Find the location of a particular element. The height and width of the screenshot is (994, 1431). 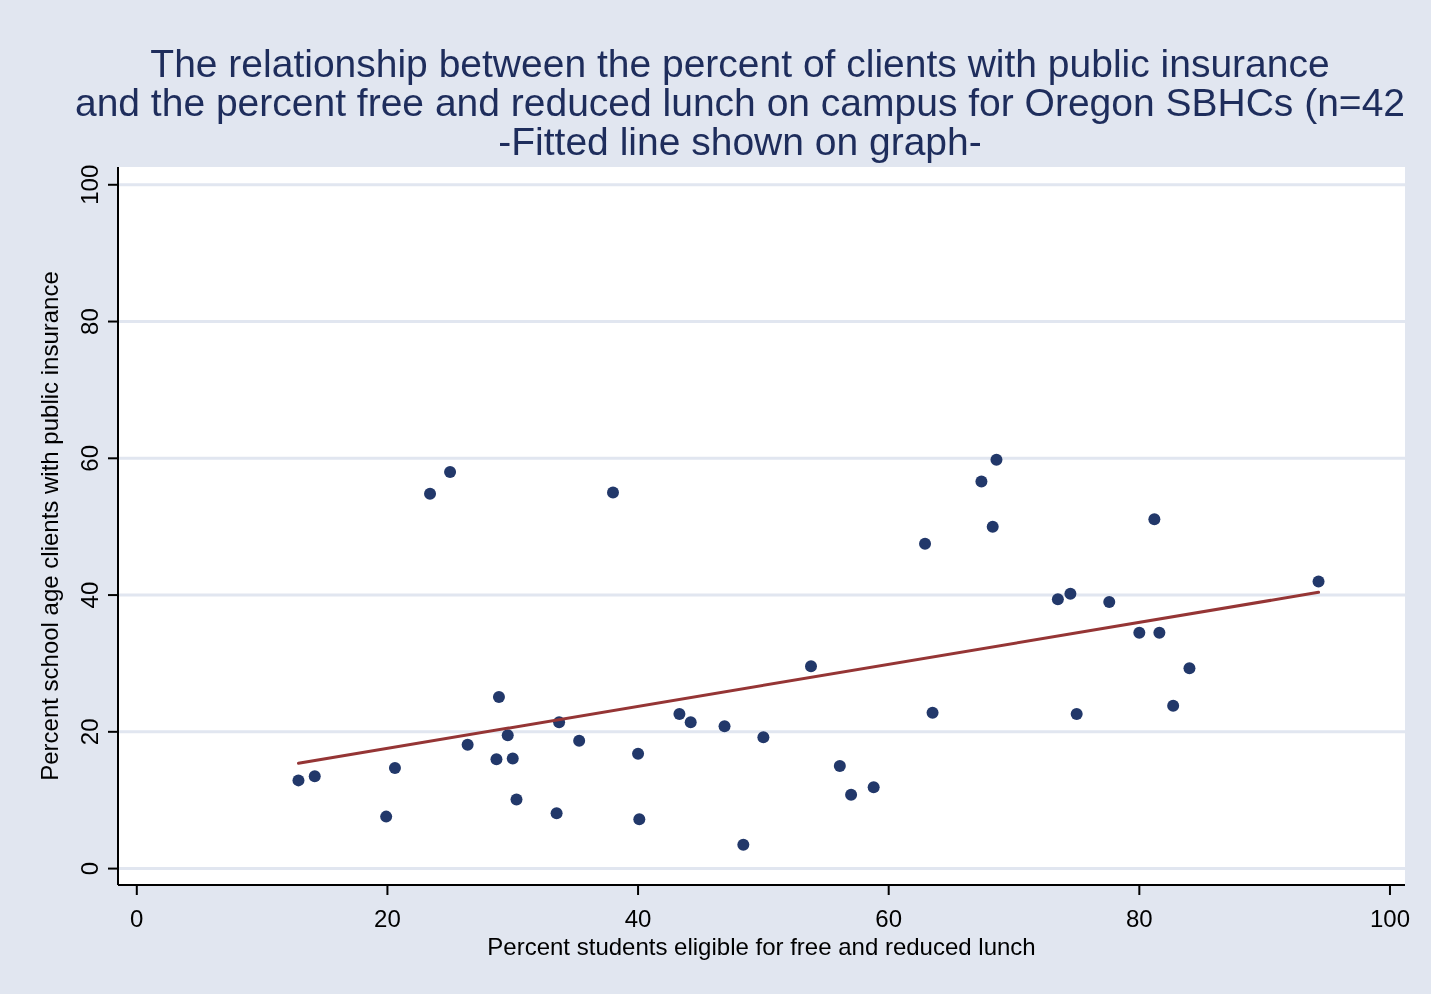

x-axis-title: Percent students eligible for free and reduced lunch is located at coordinates (761, 946).